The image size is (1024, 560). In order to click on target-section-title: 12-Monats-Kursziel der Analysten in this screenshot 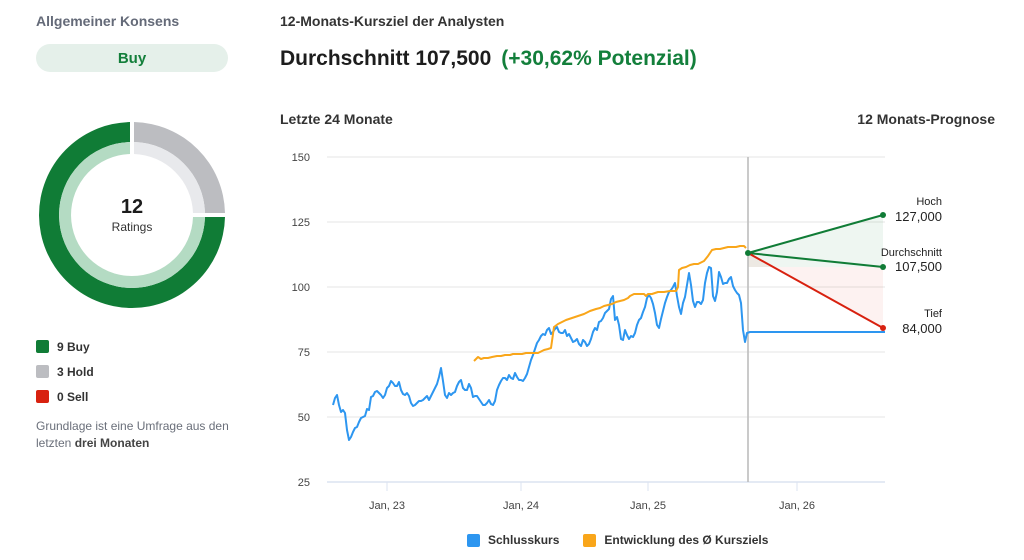, I will do `click(392, 21)`.